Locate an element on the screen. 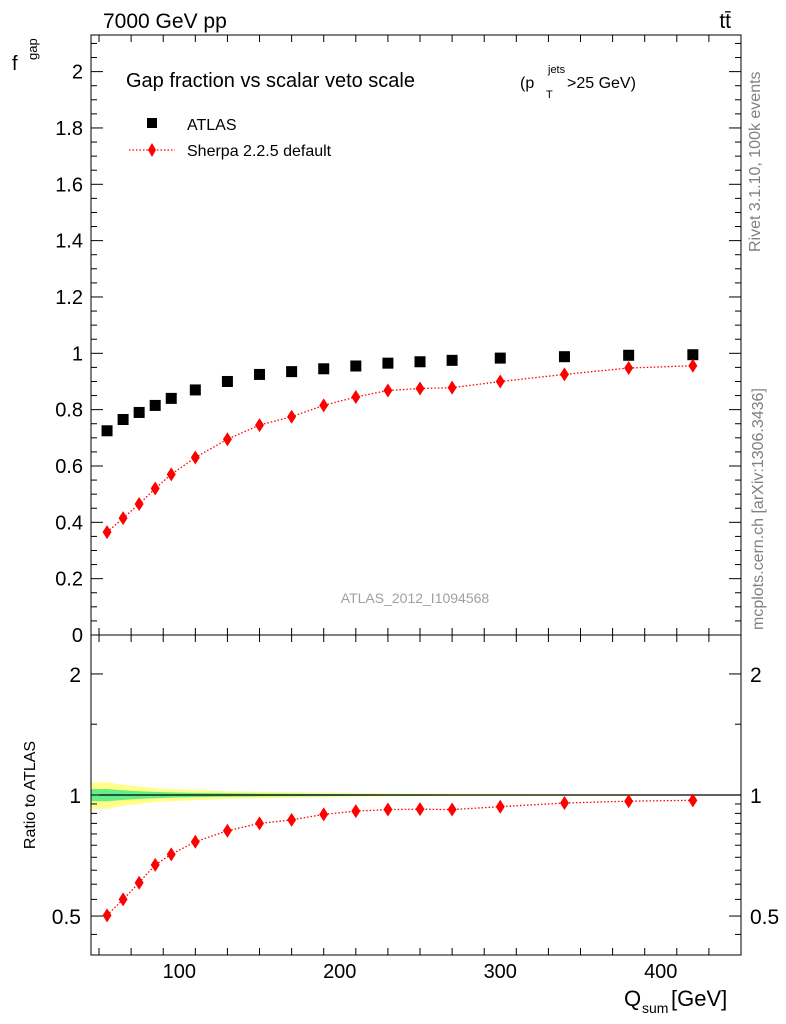  title-cut-lead: (p is located at coordinates (527, 83).